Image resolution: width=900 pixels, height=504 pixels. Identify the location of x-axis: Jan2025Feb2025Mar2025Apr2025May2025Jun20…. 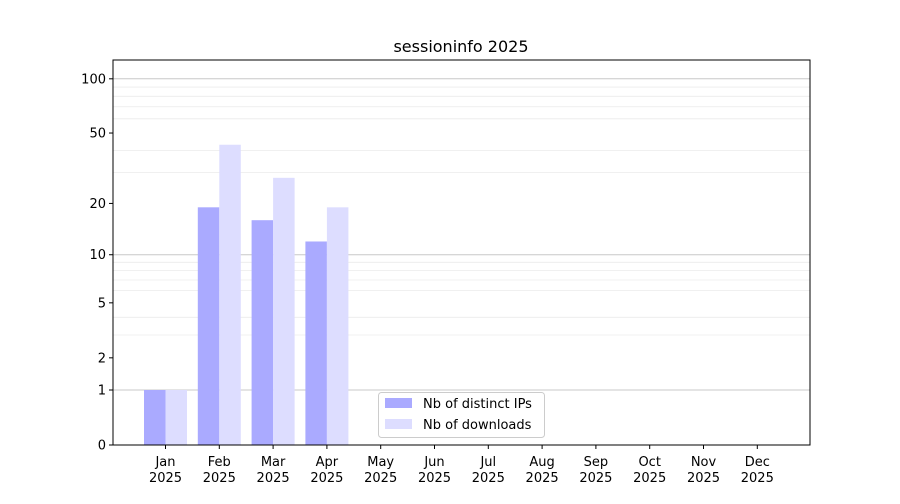
(461, 465).